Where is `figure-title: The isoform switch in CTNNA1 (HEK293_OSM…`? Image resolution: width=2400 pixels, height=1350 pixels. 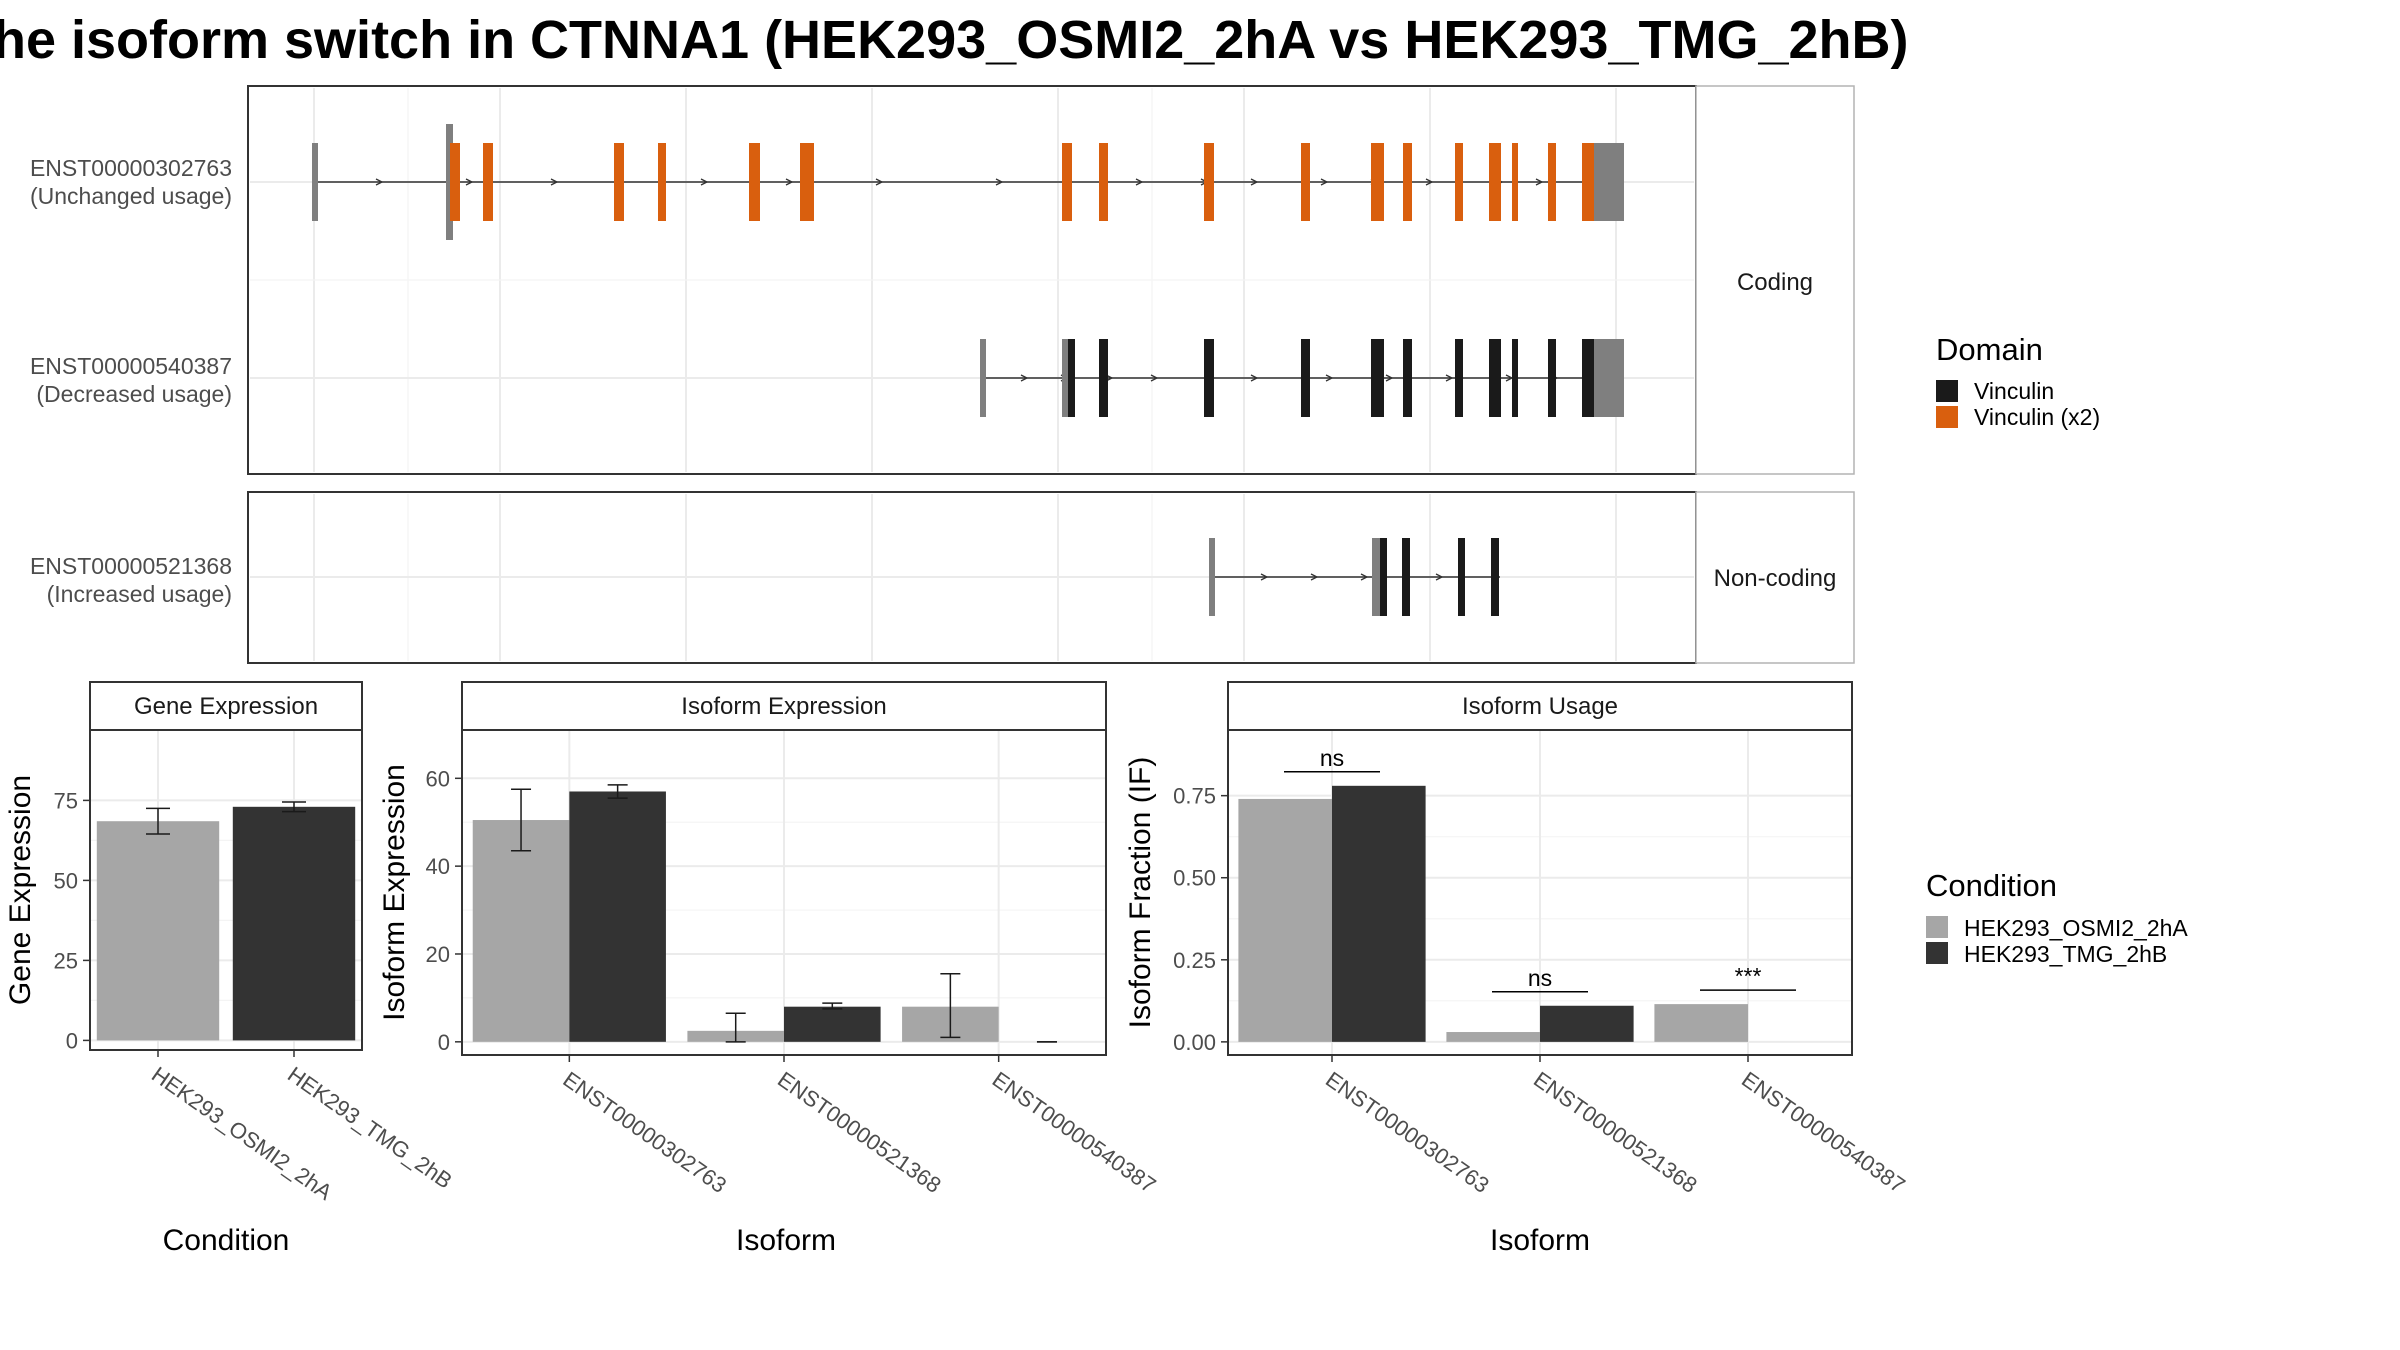 figure-title: The isoform switch in CTNNA1 (HEK293_OSM… is located at coordinates (954, 40).